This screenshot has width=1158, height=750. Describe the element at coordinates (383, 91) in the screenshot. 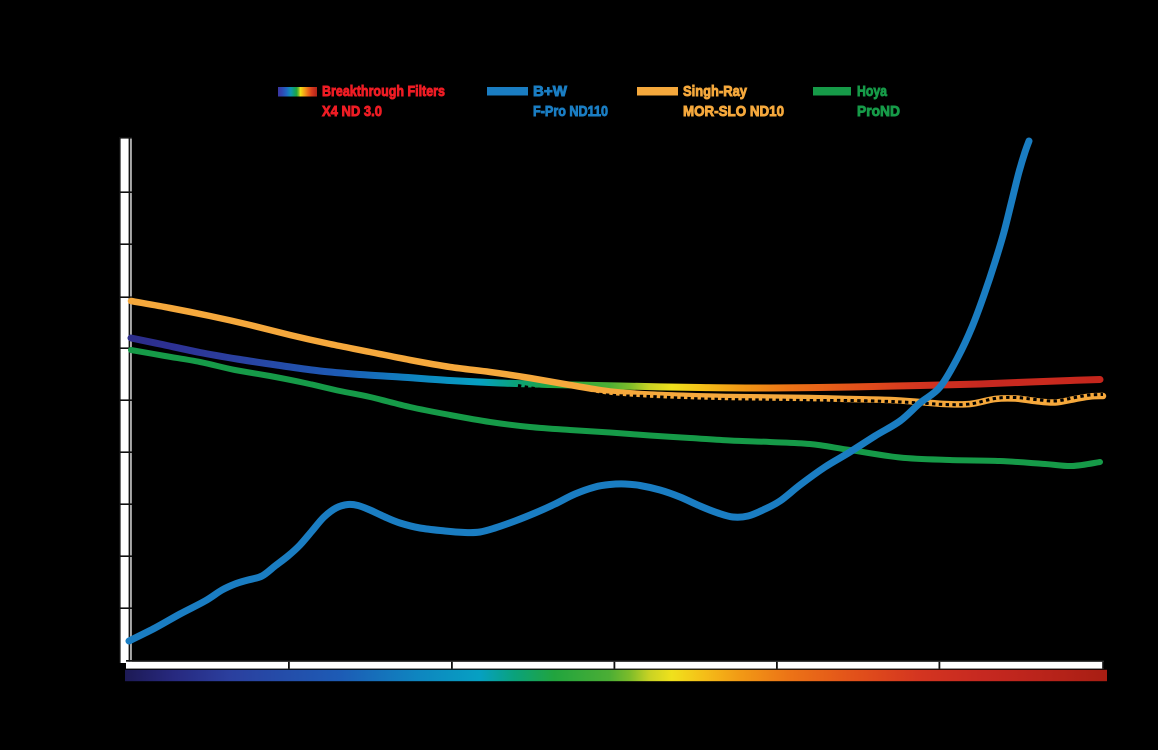

I see `svg-text: Breakthrough Filters` at that location.